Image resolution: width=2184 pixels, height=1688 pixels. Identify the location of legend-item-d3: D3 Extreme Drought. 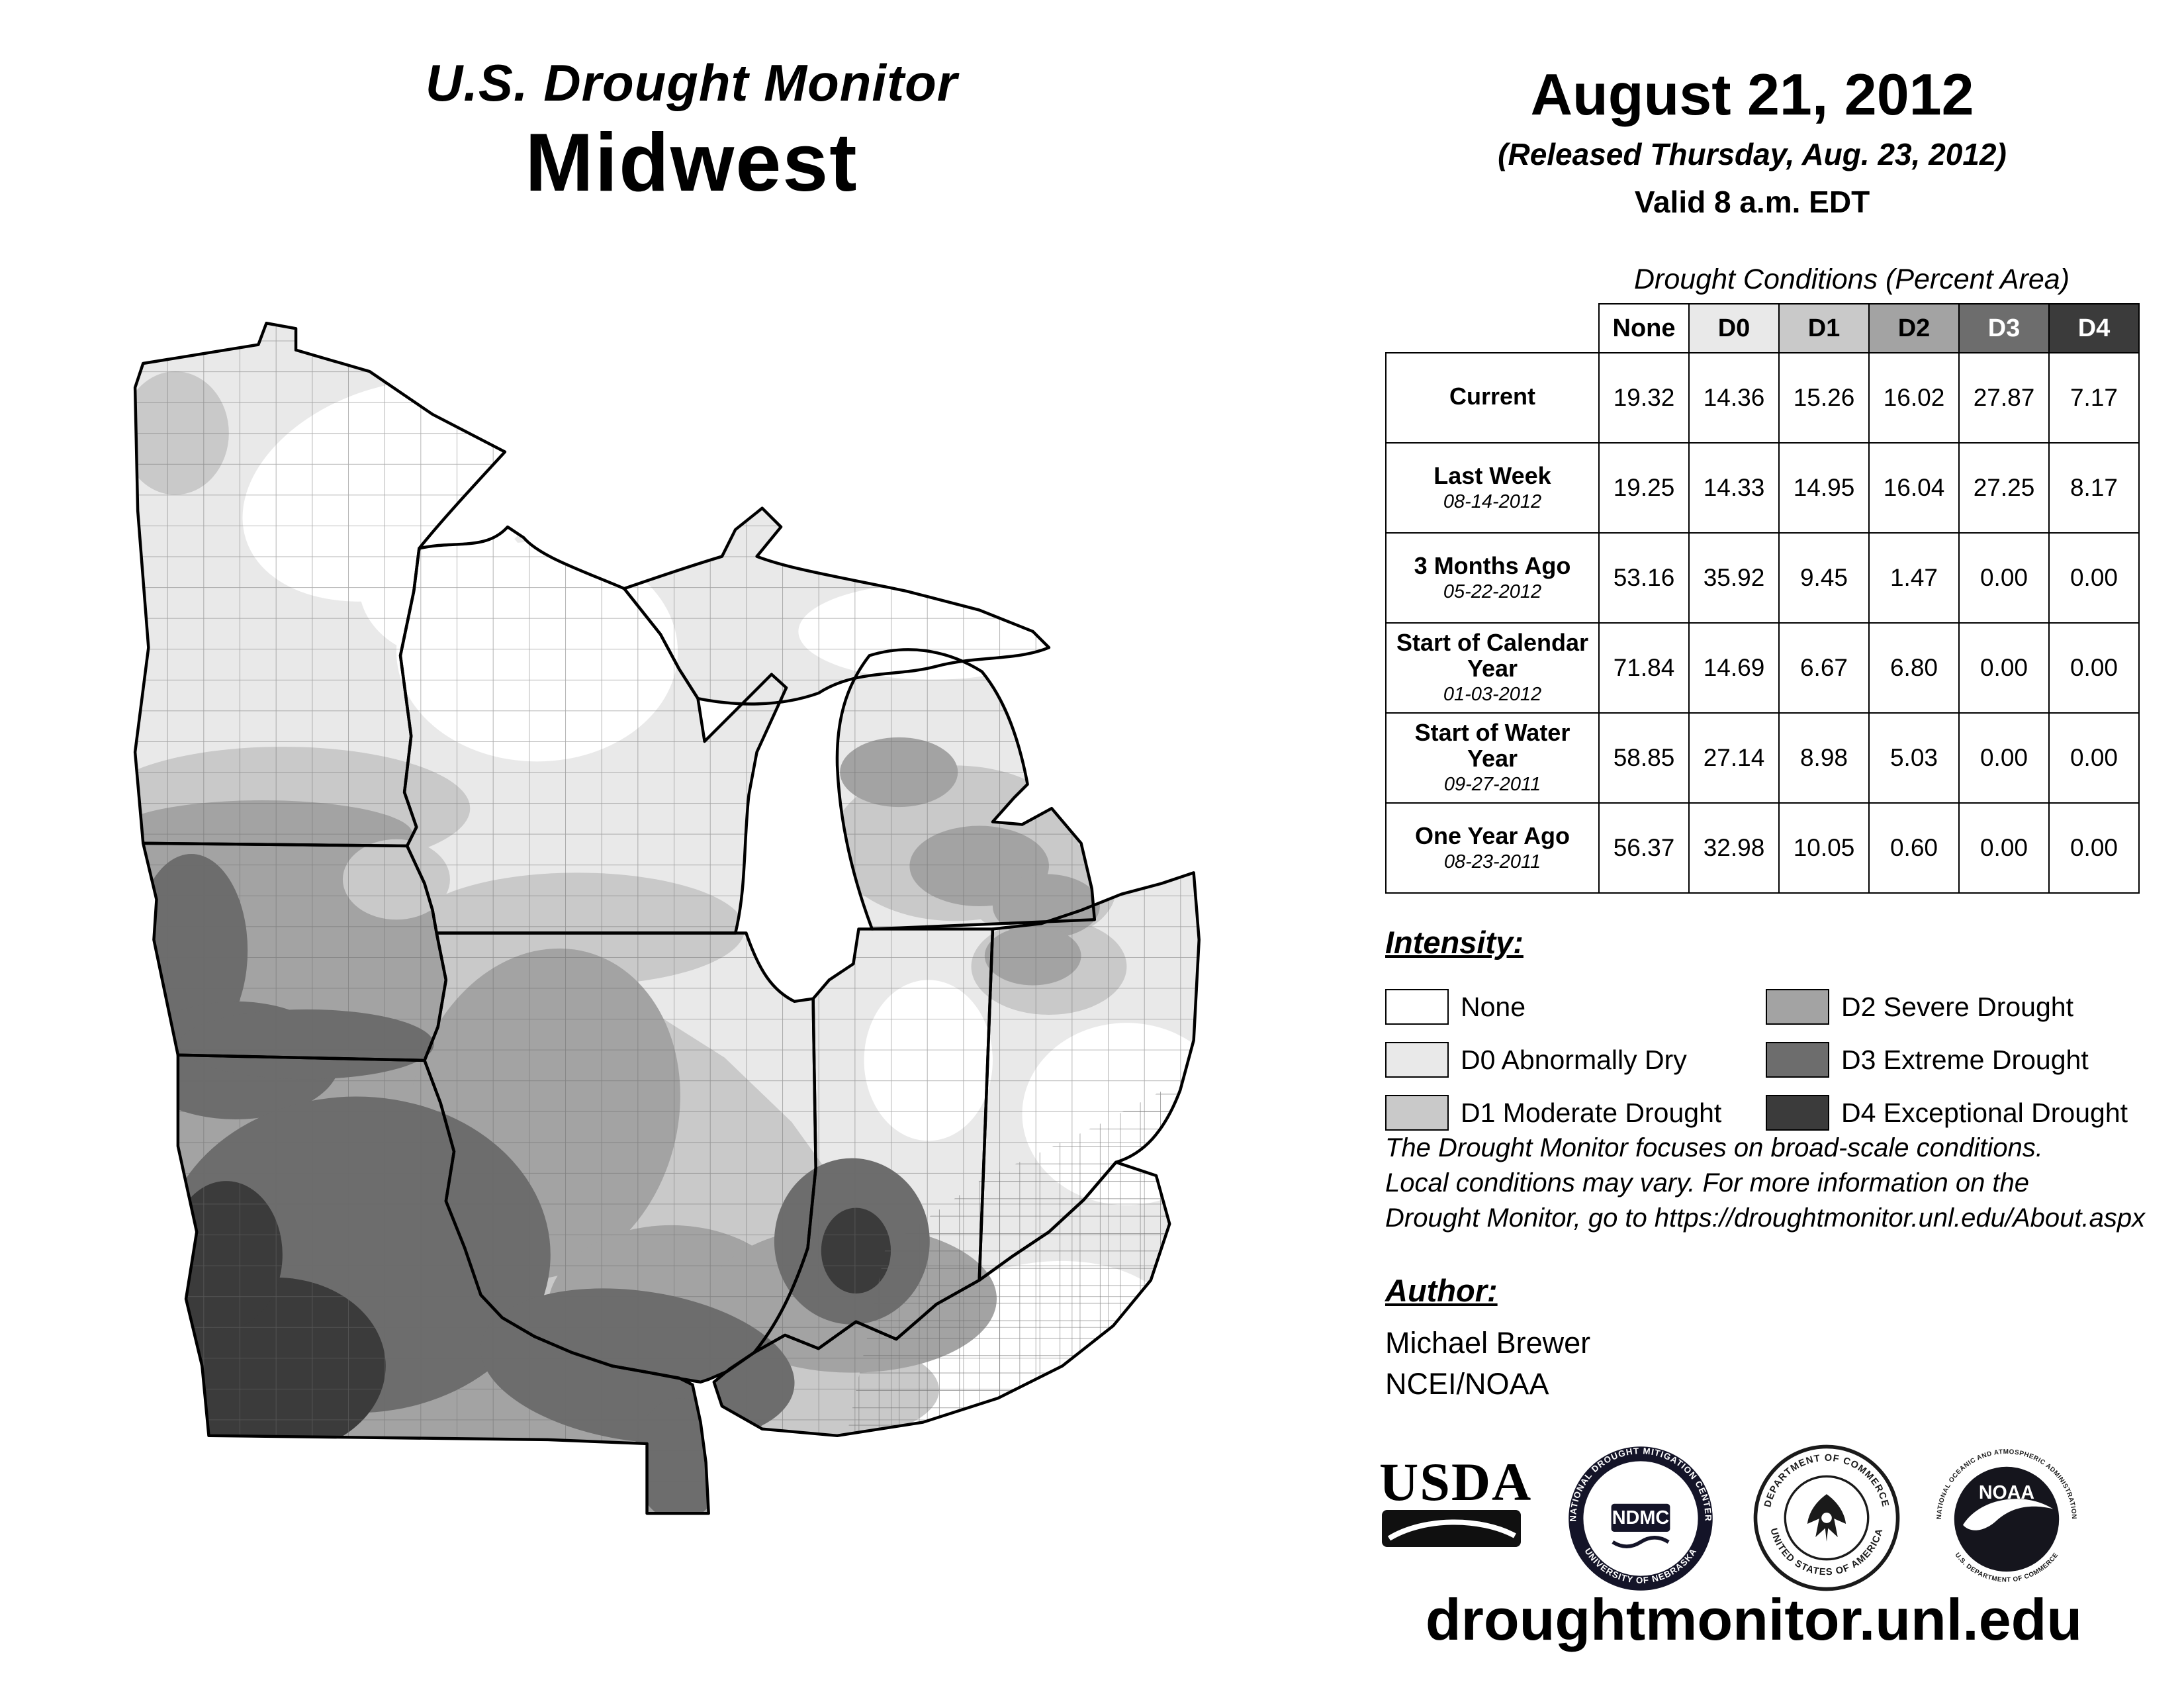
(1953, 1060).